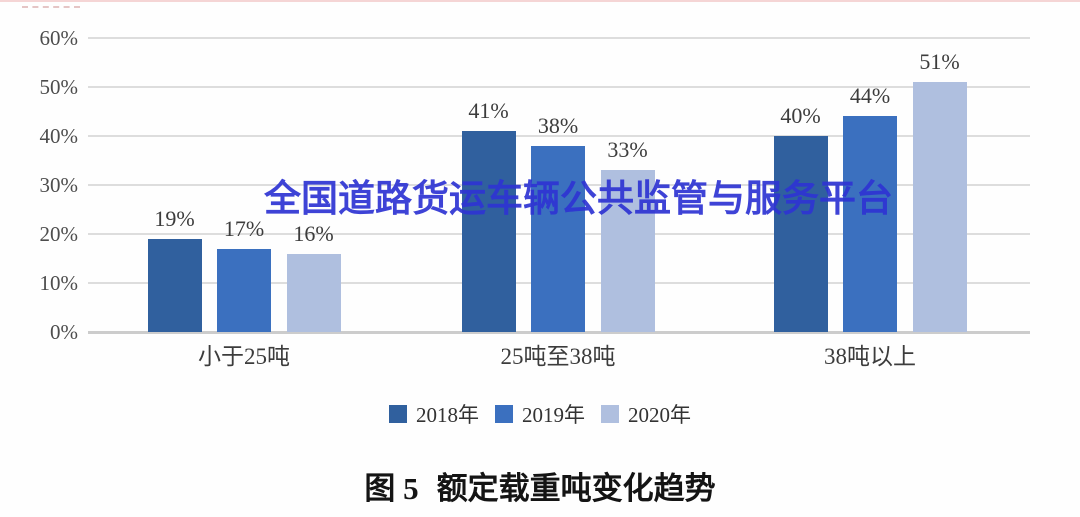 Image resolution: width=1080 pixels, height=517 pixels. Describe the element at coordinates (244, 356) in the screenshot. I see `category-label: 小于25吨` at that location.